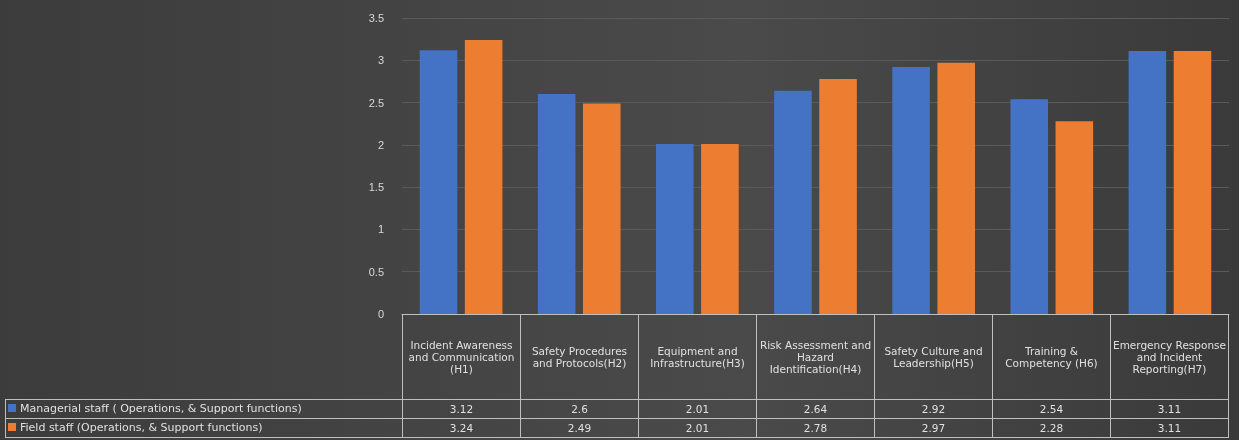 Image resolution: width=1239 pixels, height=440 pixels. I want to click on y-tick-label: 1, so click(380, 229).